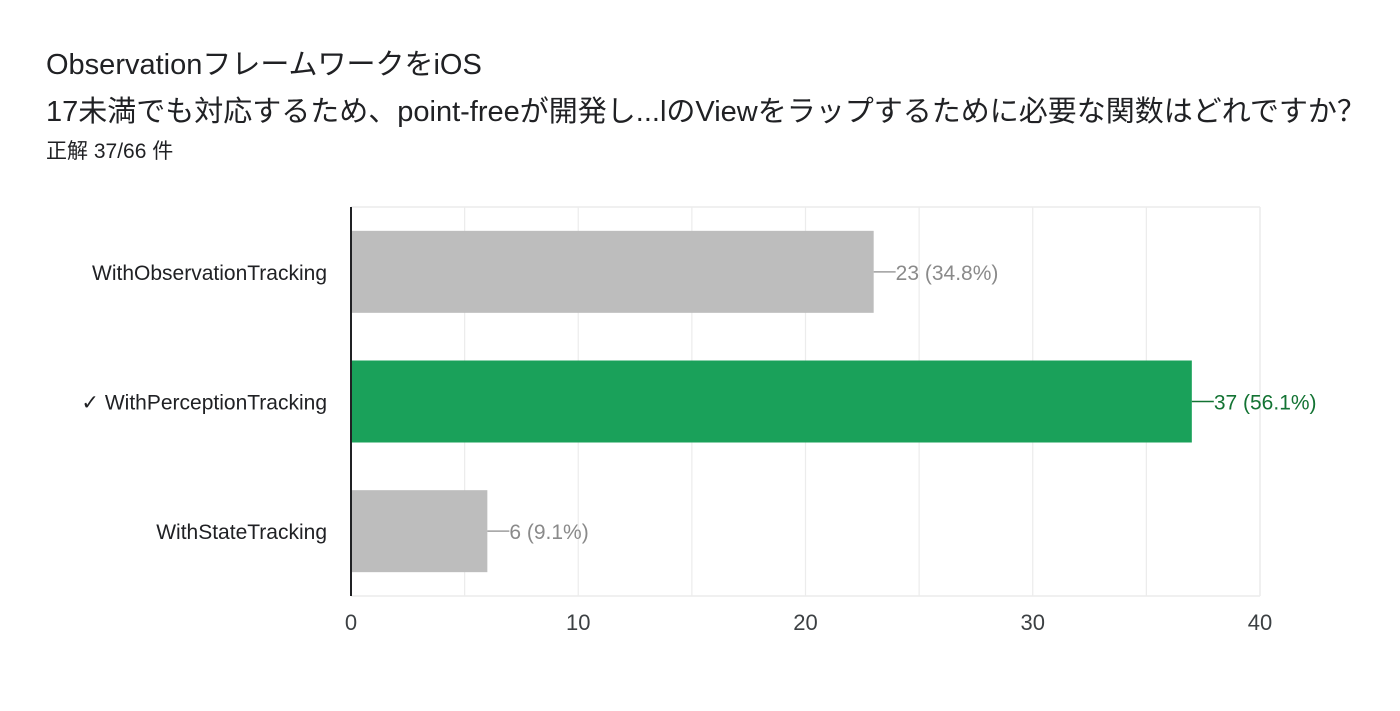 Image resolution: width=1400 pixels, height=711 pixels. I want to click on correct-check-icon: ✓, so click(90, 403).